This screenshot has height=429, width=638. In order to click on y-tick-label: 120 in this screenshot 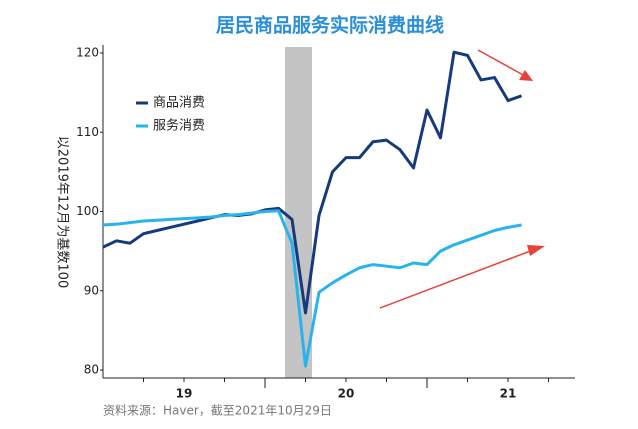, I will do `click(87, 53)`.